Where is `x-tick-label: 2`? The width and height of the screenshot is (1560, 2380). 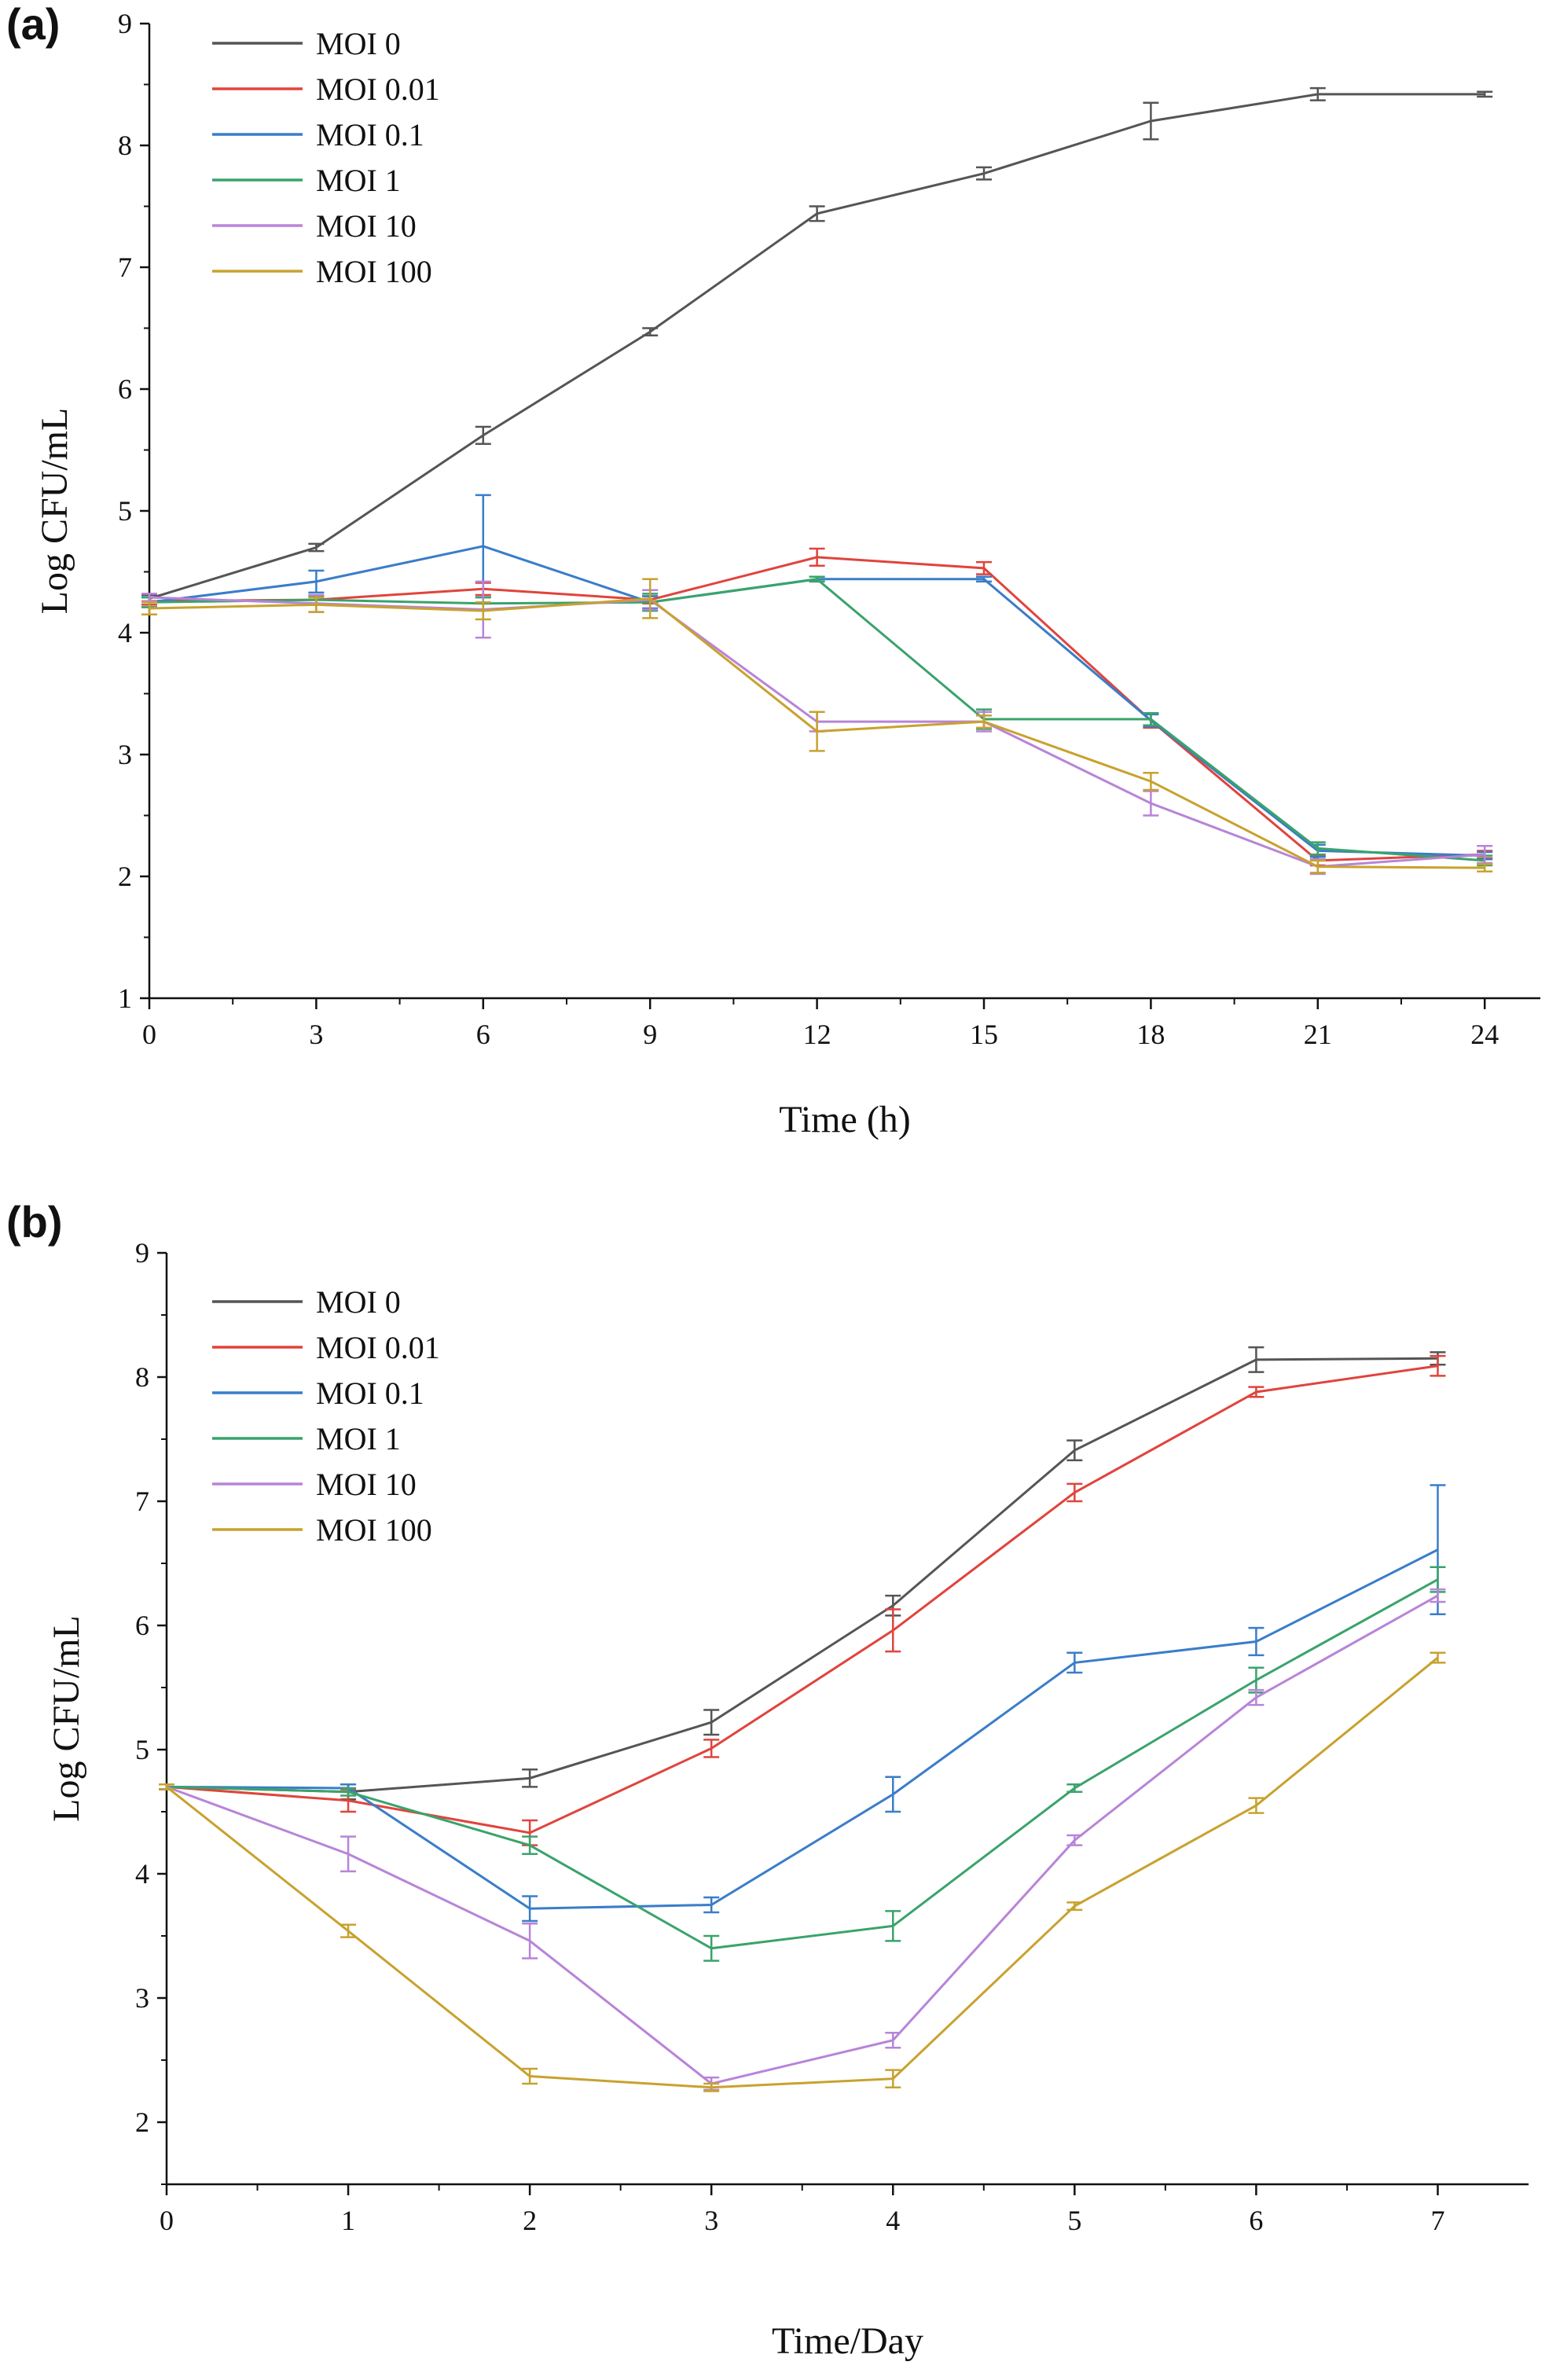
x-tick-label: 2 is located at coordinates (530, 2220).